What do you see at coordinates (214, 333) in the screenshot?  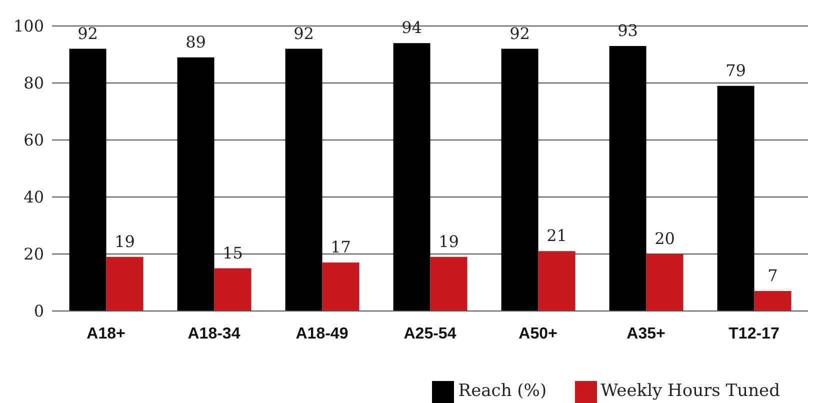 I see `x-tick-label: A18-34` at bounding box center [214, 333].